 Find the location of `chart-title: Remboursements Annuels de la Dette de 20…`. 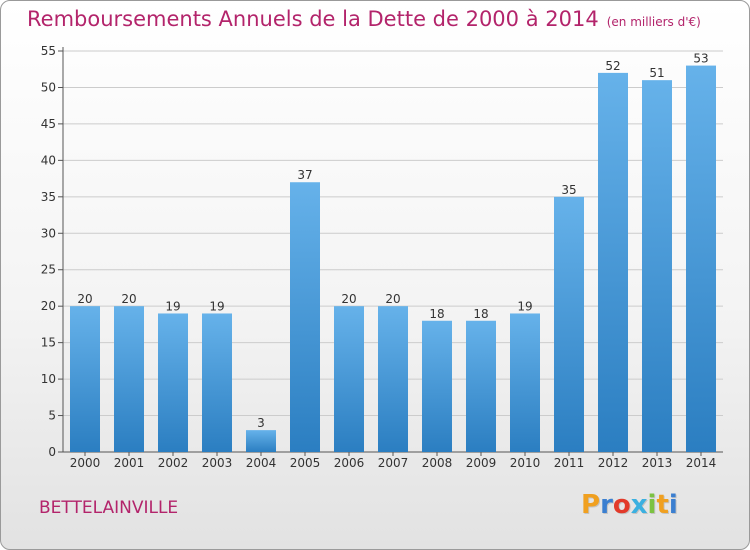

chart-title: Remboursements Annuels de la Dette de 20… is located at coordinates (364, 19).